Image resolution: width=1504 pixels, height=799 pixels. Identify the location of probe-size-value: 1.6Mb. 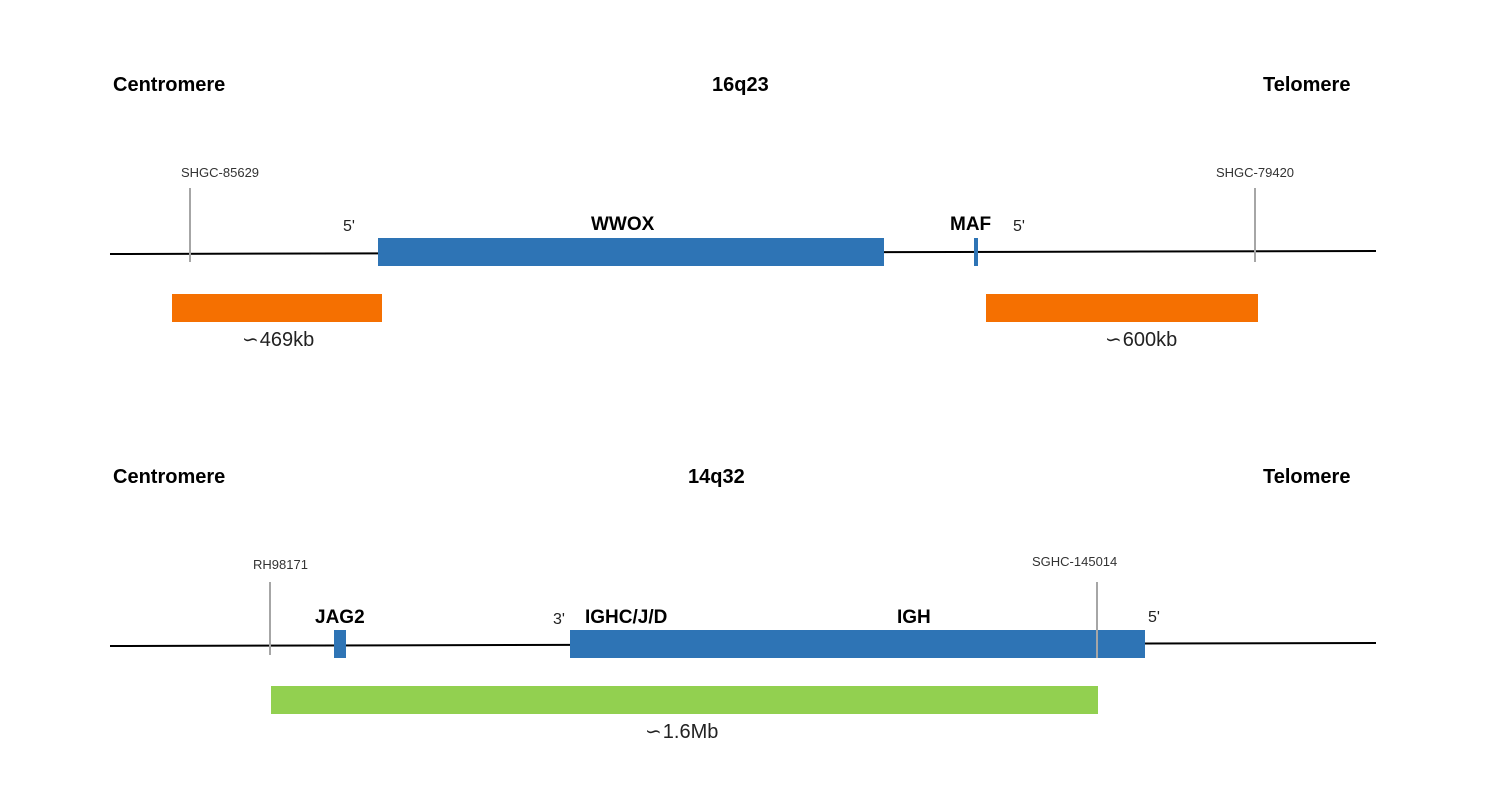
(690, 732).